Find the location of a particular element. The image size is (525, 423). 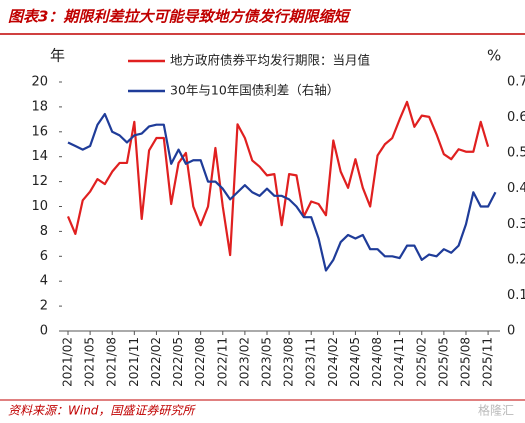

x-tick-label: 2023/08 is located at coordinates (289, 362).